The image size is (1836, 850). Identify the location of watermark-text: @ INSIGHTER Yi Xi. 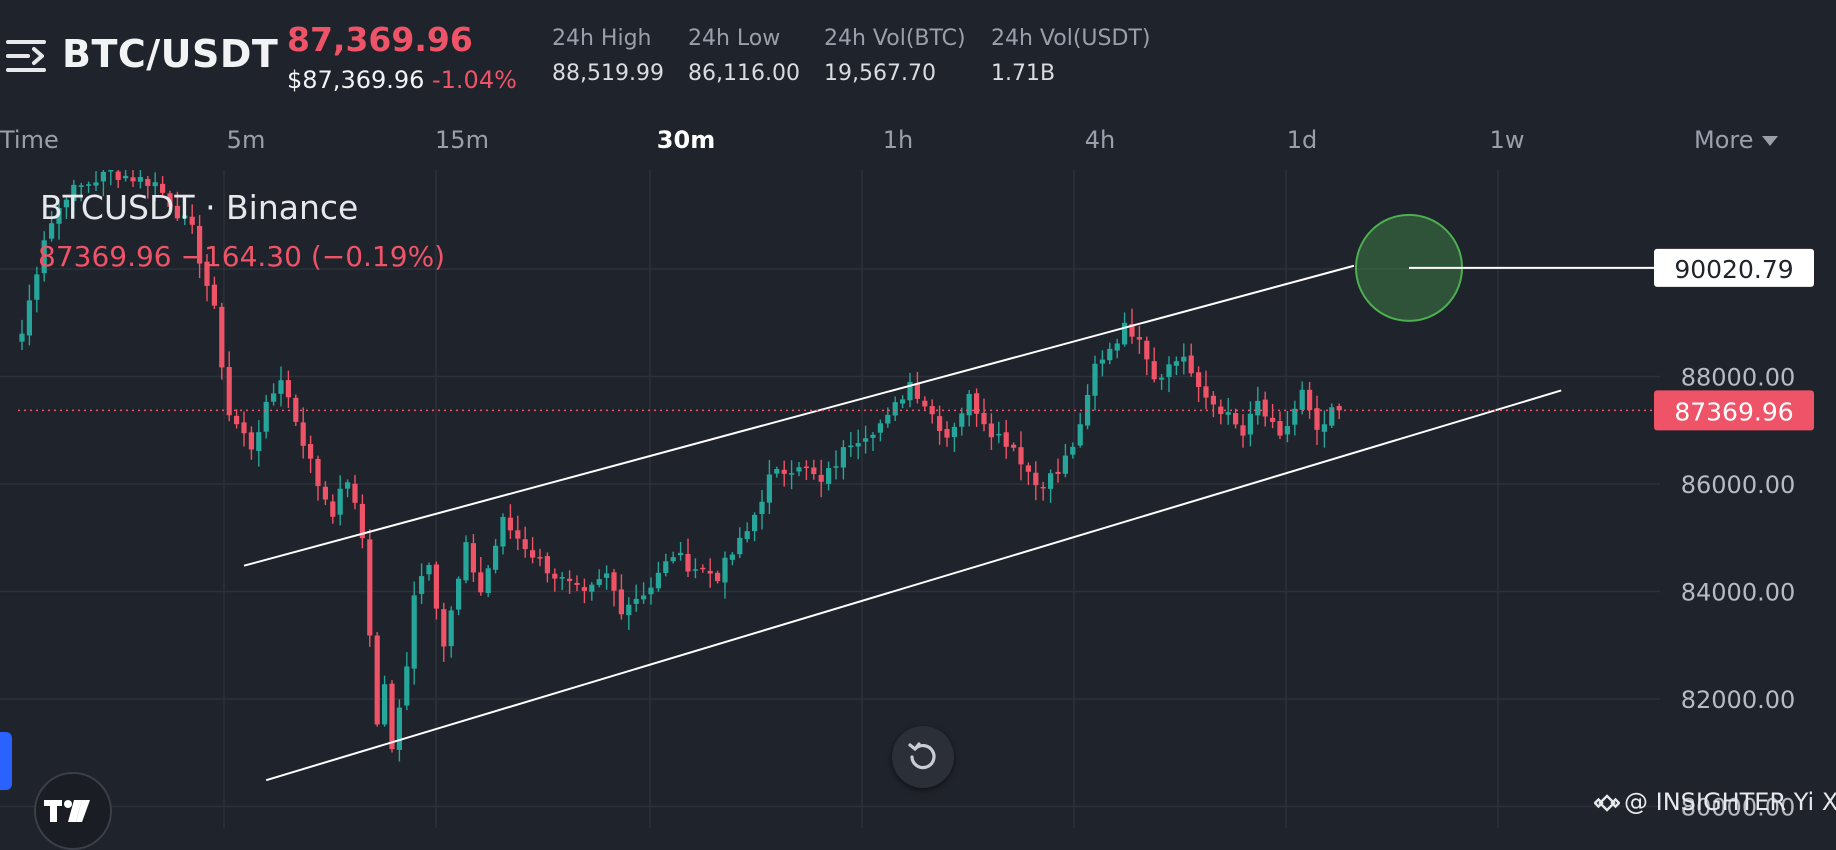
(1730, 802).